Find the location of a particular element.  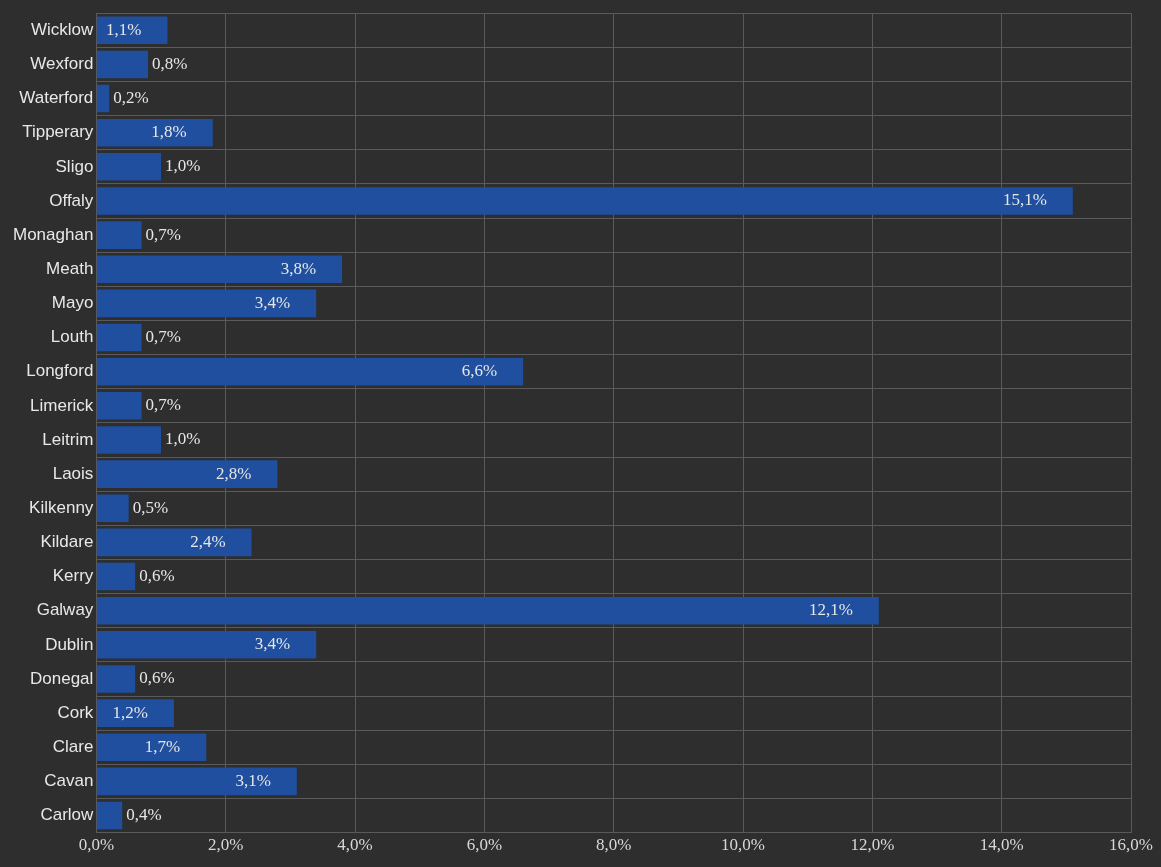

data-label: 0,8% is located at coordinates (170, 63).